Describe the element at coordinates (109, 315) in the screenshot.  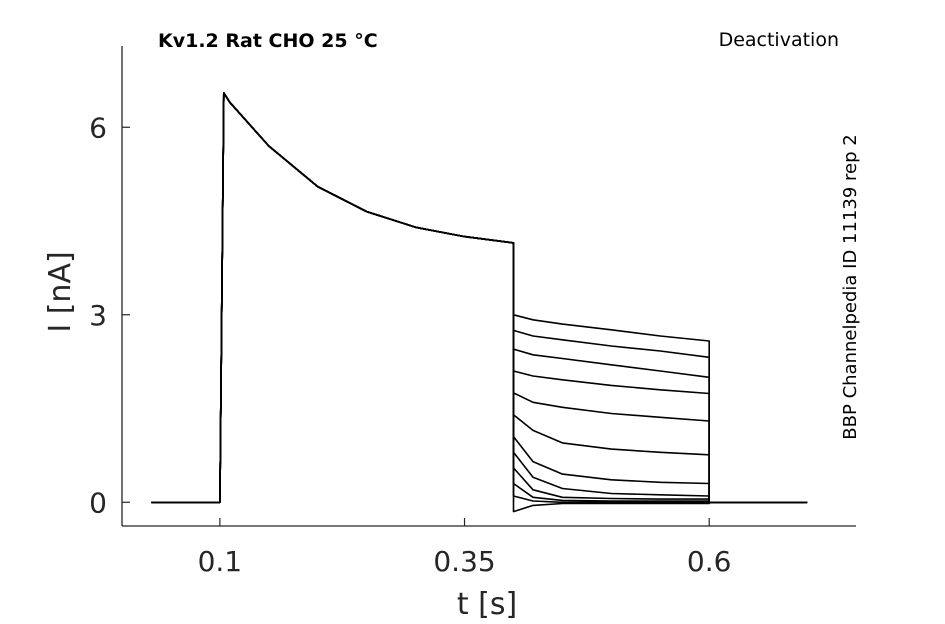
I see `y-ticks: 0 3 6` at that location.